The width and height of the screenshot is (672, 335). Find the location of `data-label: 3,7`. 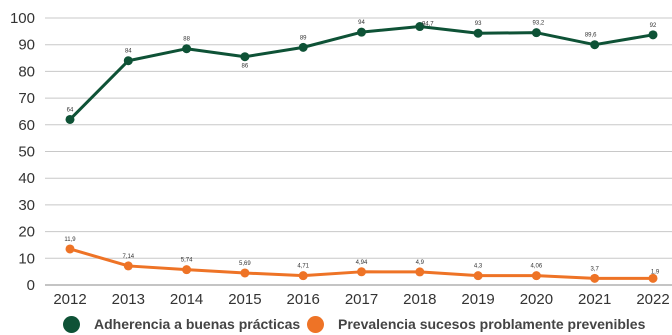

data-label: 3,7 is located at coordinates (595, 269).